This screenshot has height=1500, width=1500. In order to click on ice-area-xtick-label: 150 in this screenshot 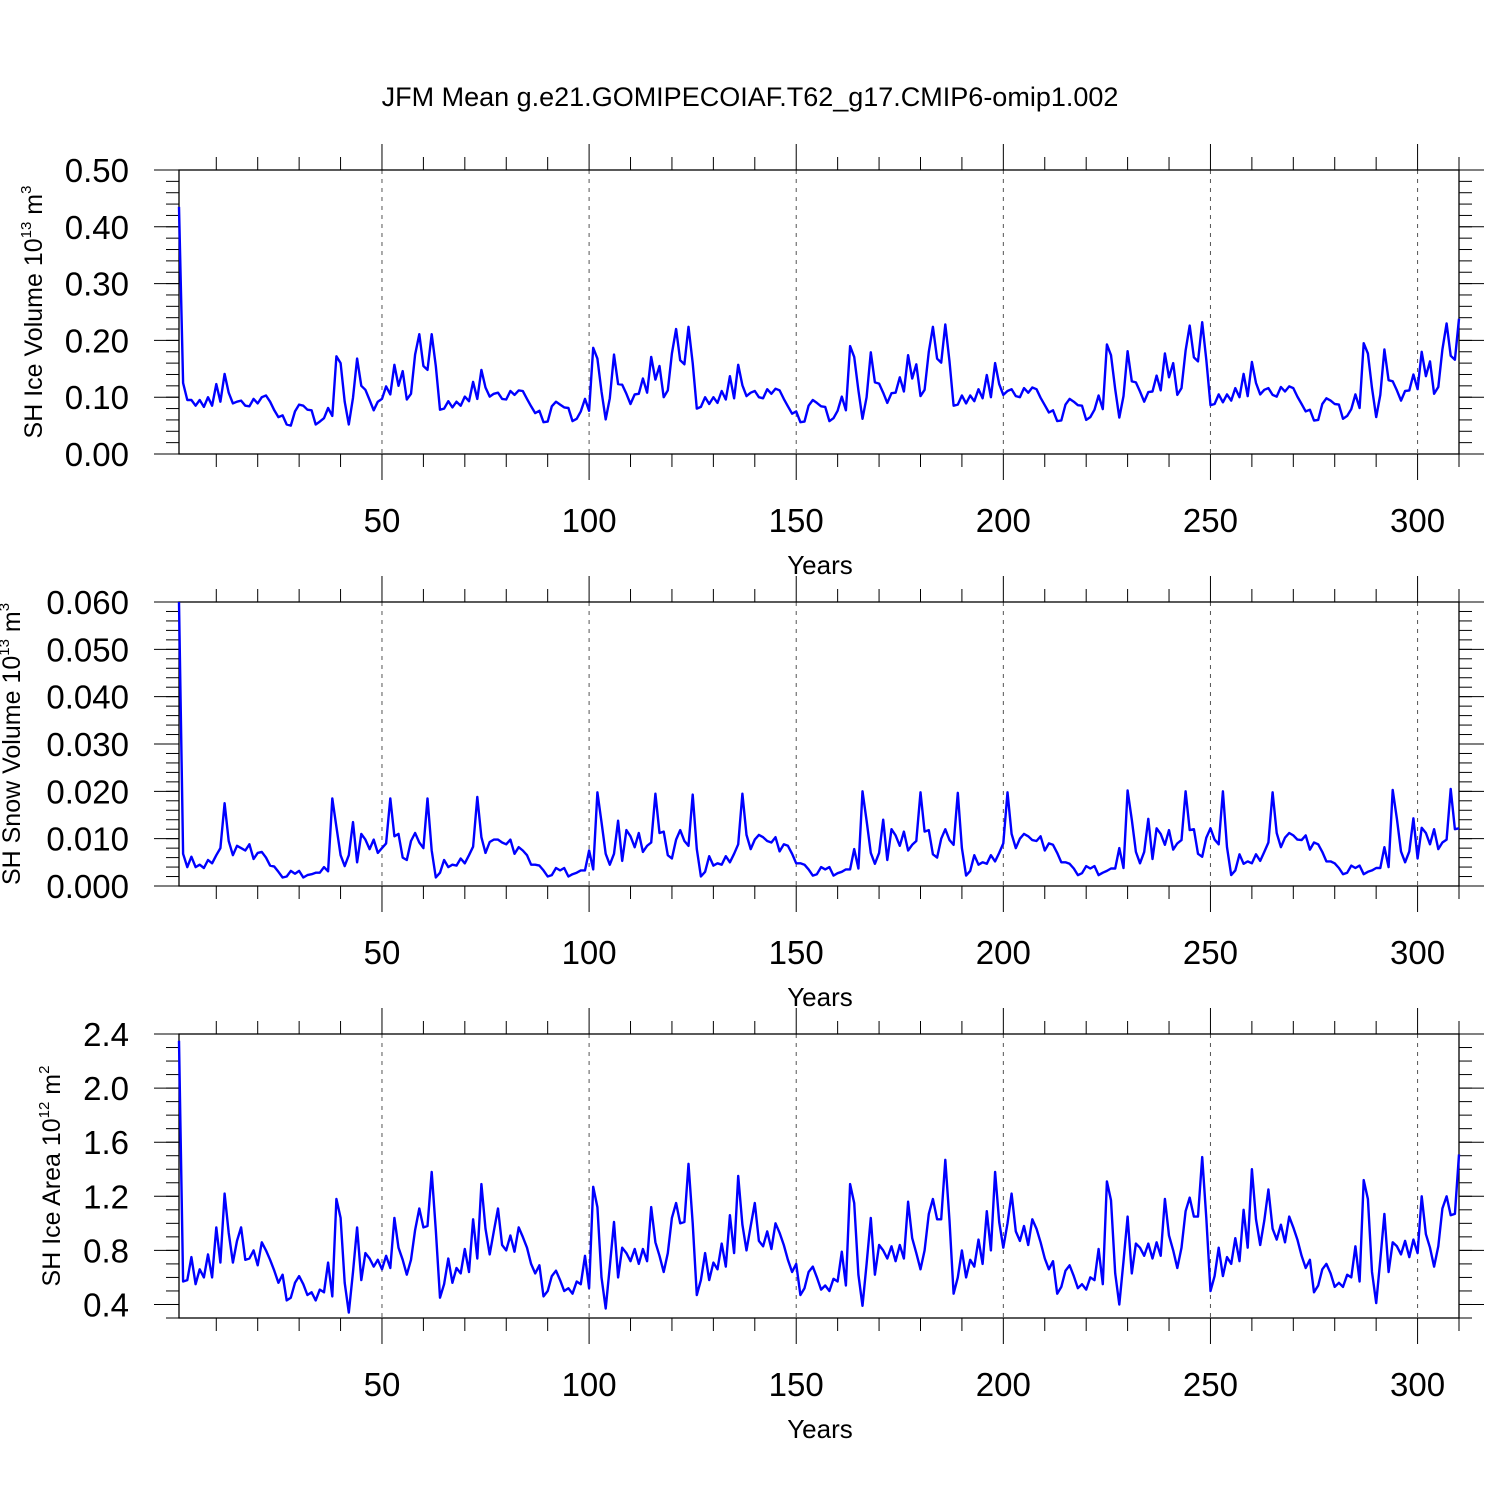, I will do `click(796, 1384)`.